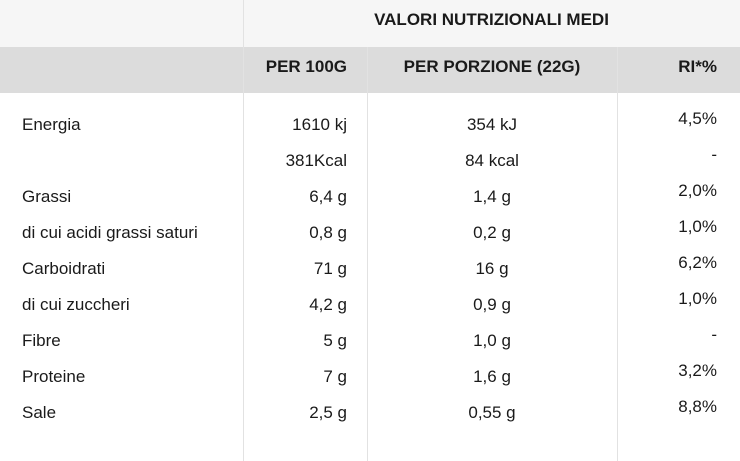 The height and width of the screenshot is (461, 740). I want to click on cell-value: 0,2 g, so click(492, 232).